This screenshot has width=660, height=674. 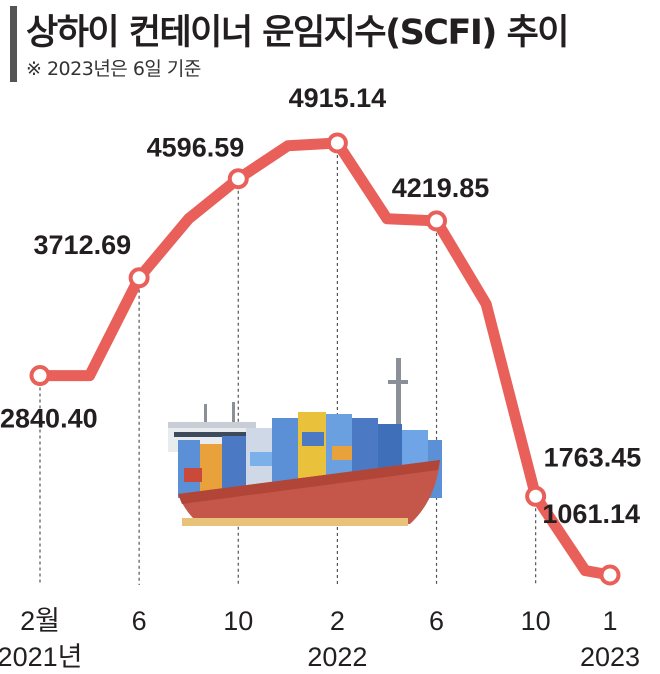 I want to click on value-label: 3712.69, so click(x=83, y=245).